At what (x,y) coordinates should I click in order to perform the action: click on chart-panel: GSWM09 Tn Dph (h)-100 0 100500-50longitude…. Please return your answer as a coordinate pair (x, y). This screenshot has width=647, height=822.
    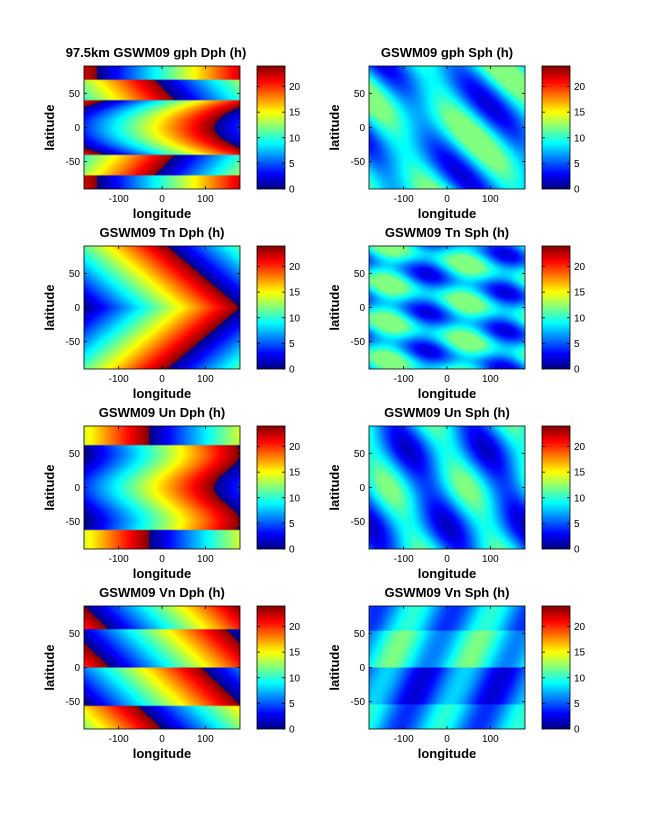
    Looking at the image, I should click on (171, 313).